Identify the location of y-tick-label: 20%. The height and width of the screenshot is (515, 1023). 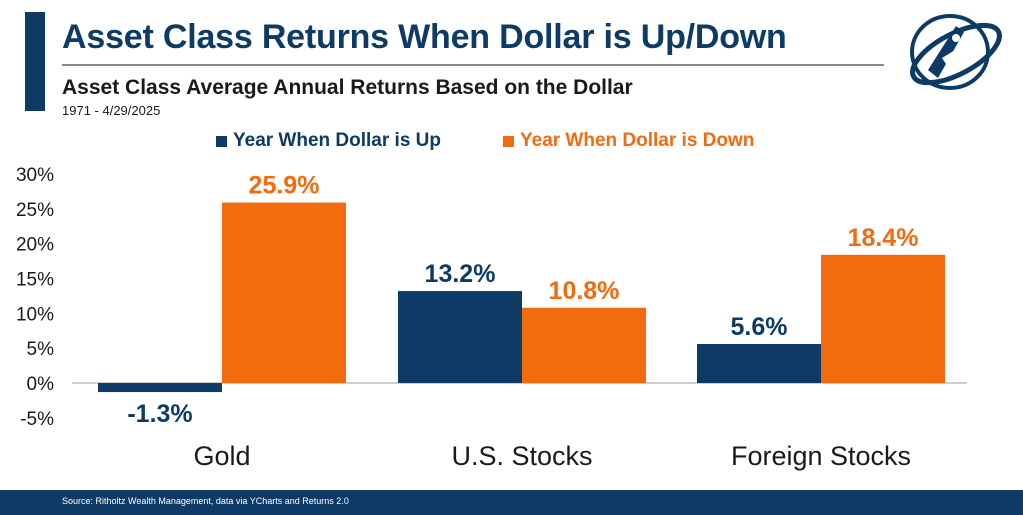
(35, 245).